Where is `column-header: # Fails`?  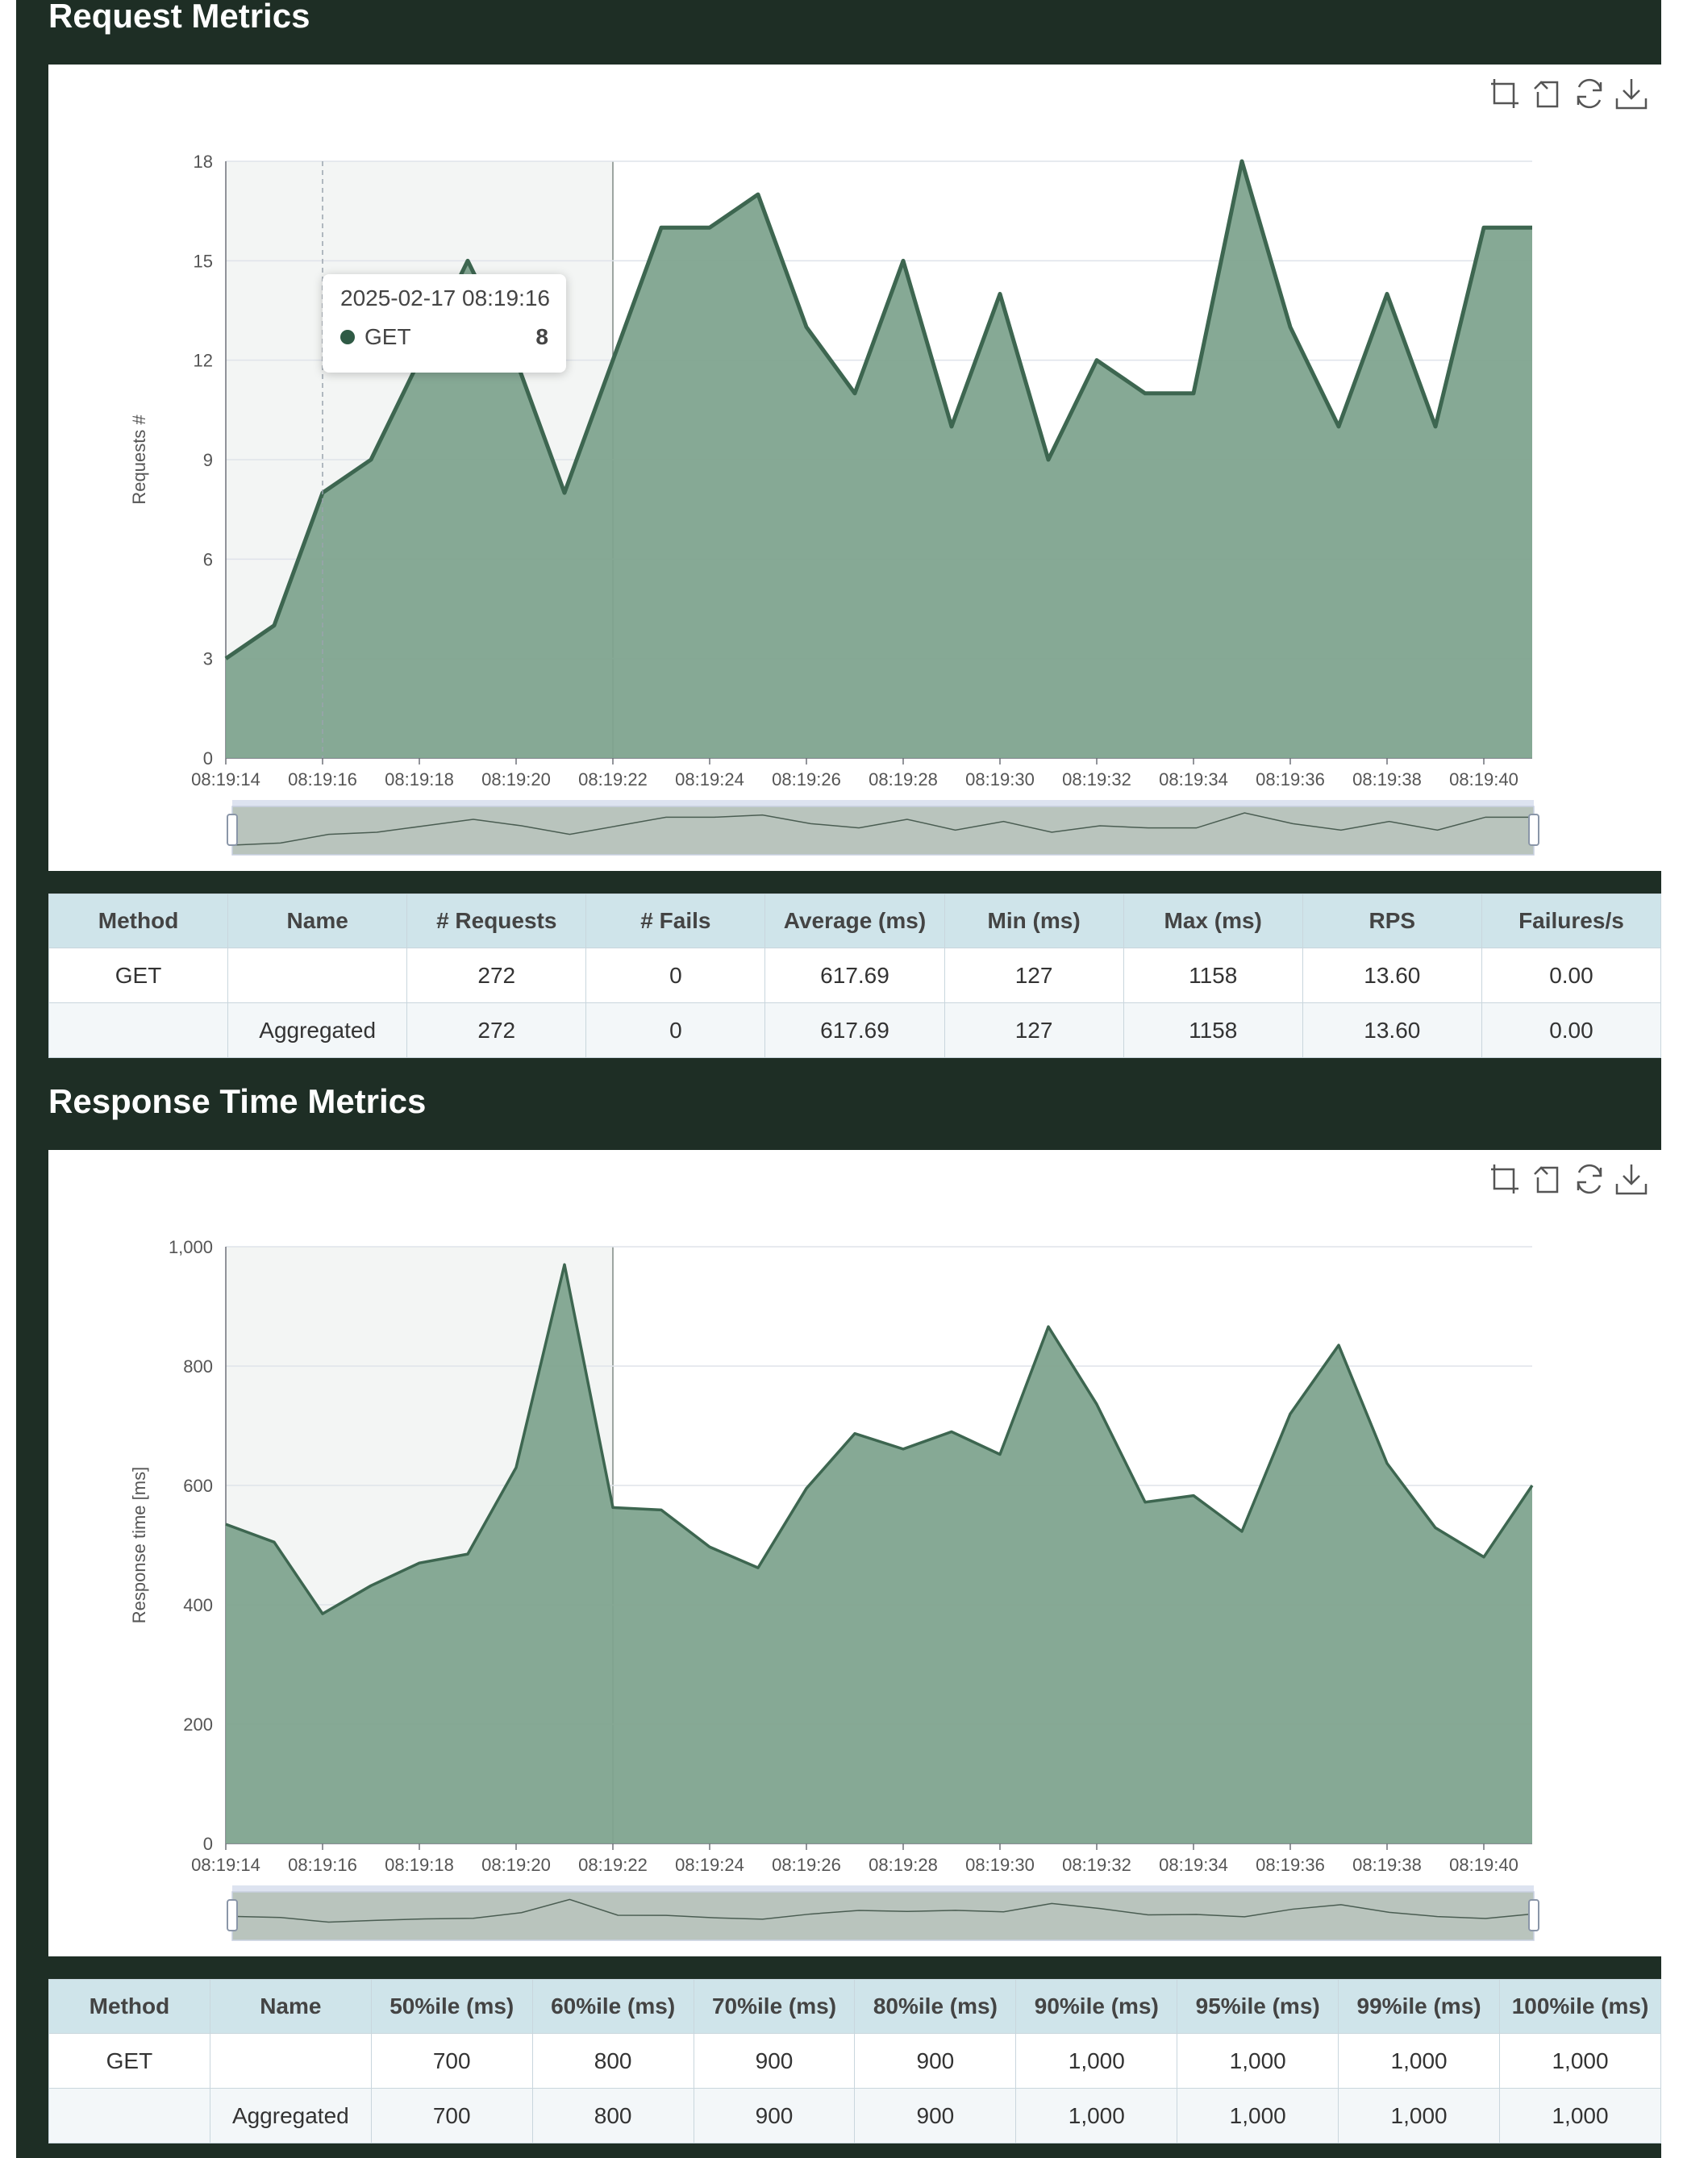
column-header: # Fails is located at coordinates (675, 921).